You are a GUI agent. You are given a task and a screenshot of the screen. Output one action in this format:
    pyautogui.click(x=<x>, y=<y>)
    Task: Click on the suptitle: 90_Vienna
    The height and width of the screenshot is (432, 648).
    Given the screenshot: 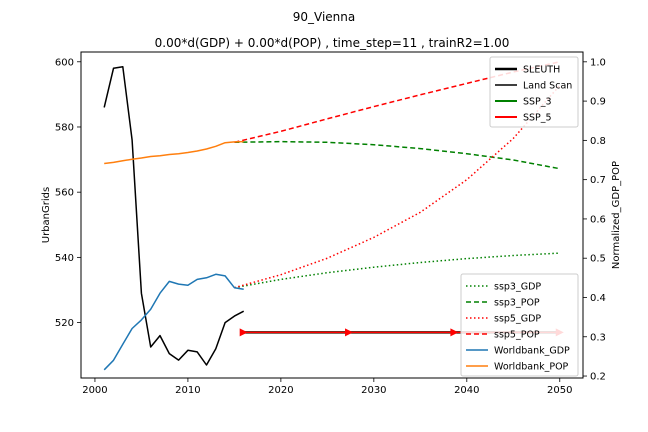 What is the action you would take?
    pyautogui.click(x=324, y=17)
    